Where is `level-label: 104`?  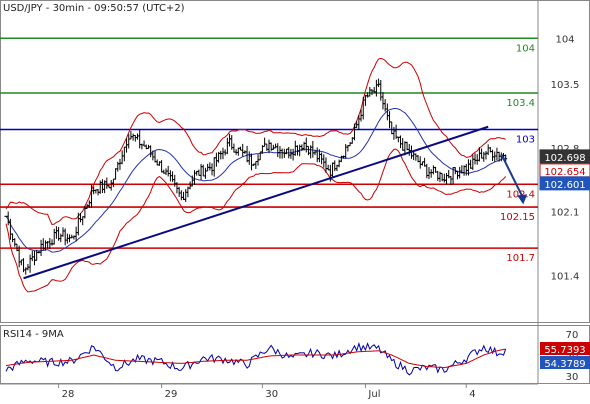
level-label: 104 is located at coordinates (525, 48).